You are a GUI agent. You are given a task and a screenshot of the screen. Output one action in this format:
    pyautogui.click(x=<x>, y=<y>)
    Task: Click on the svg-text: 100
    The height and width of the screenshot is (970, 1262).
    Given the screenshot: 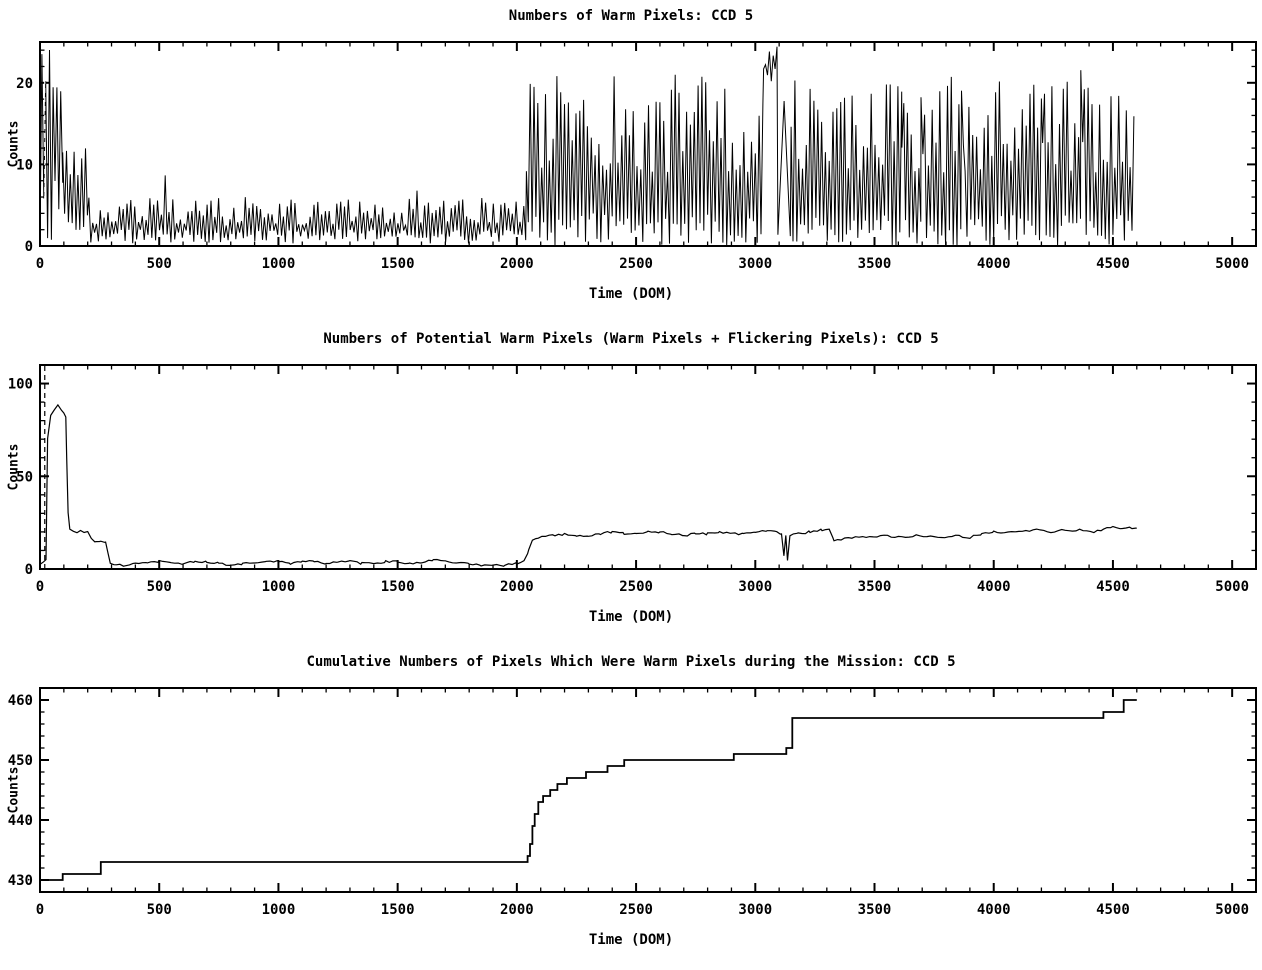 What is the action you would take?
    pyautogui.click(x=20, y=385)
    